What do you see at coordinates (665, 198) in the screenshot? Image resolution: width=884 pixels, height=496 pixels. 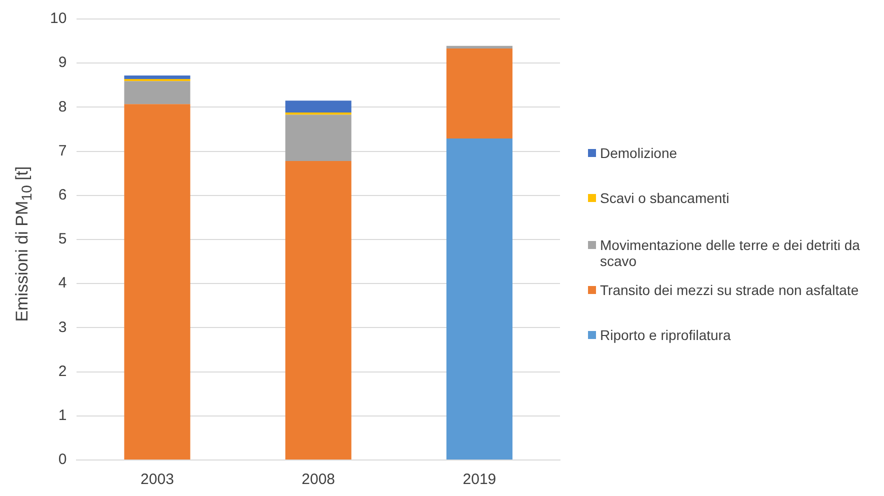 I see `legend-label: Scavi o sbancamenti` at bounding box center [665, 198].